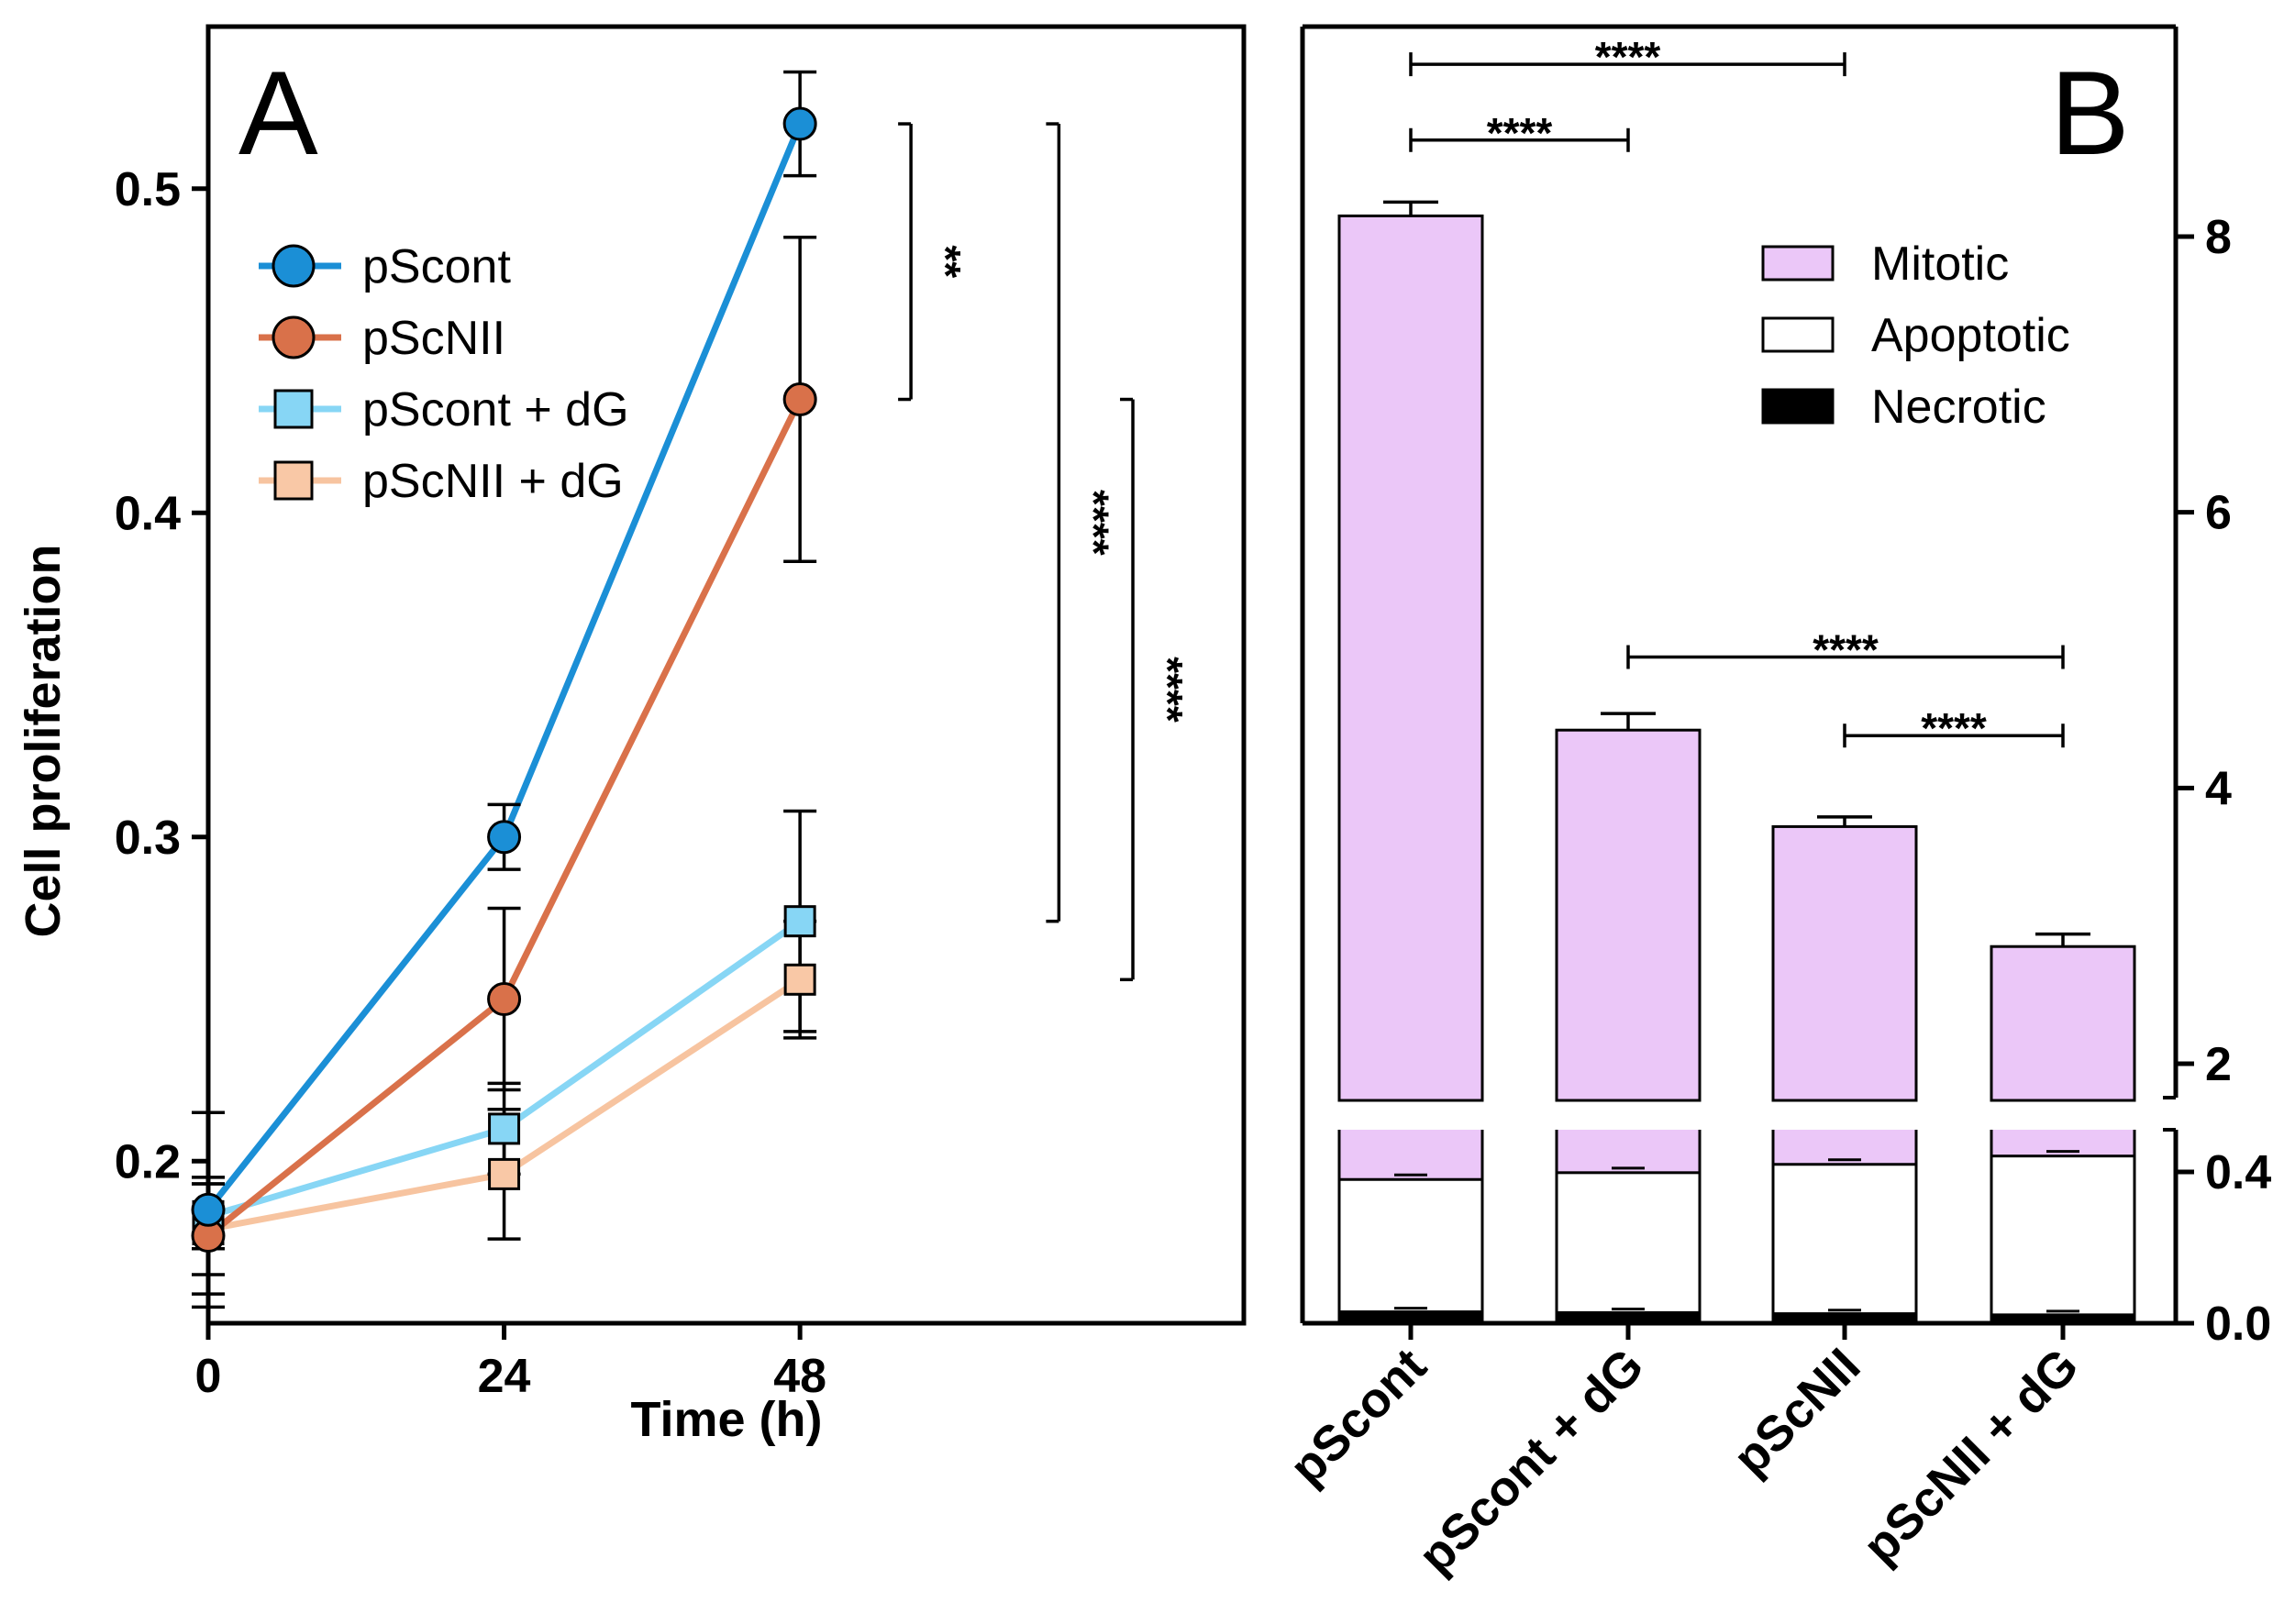  I want to click on a-y-tick-label: 0.5, so click(148, 189).